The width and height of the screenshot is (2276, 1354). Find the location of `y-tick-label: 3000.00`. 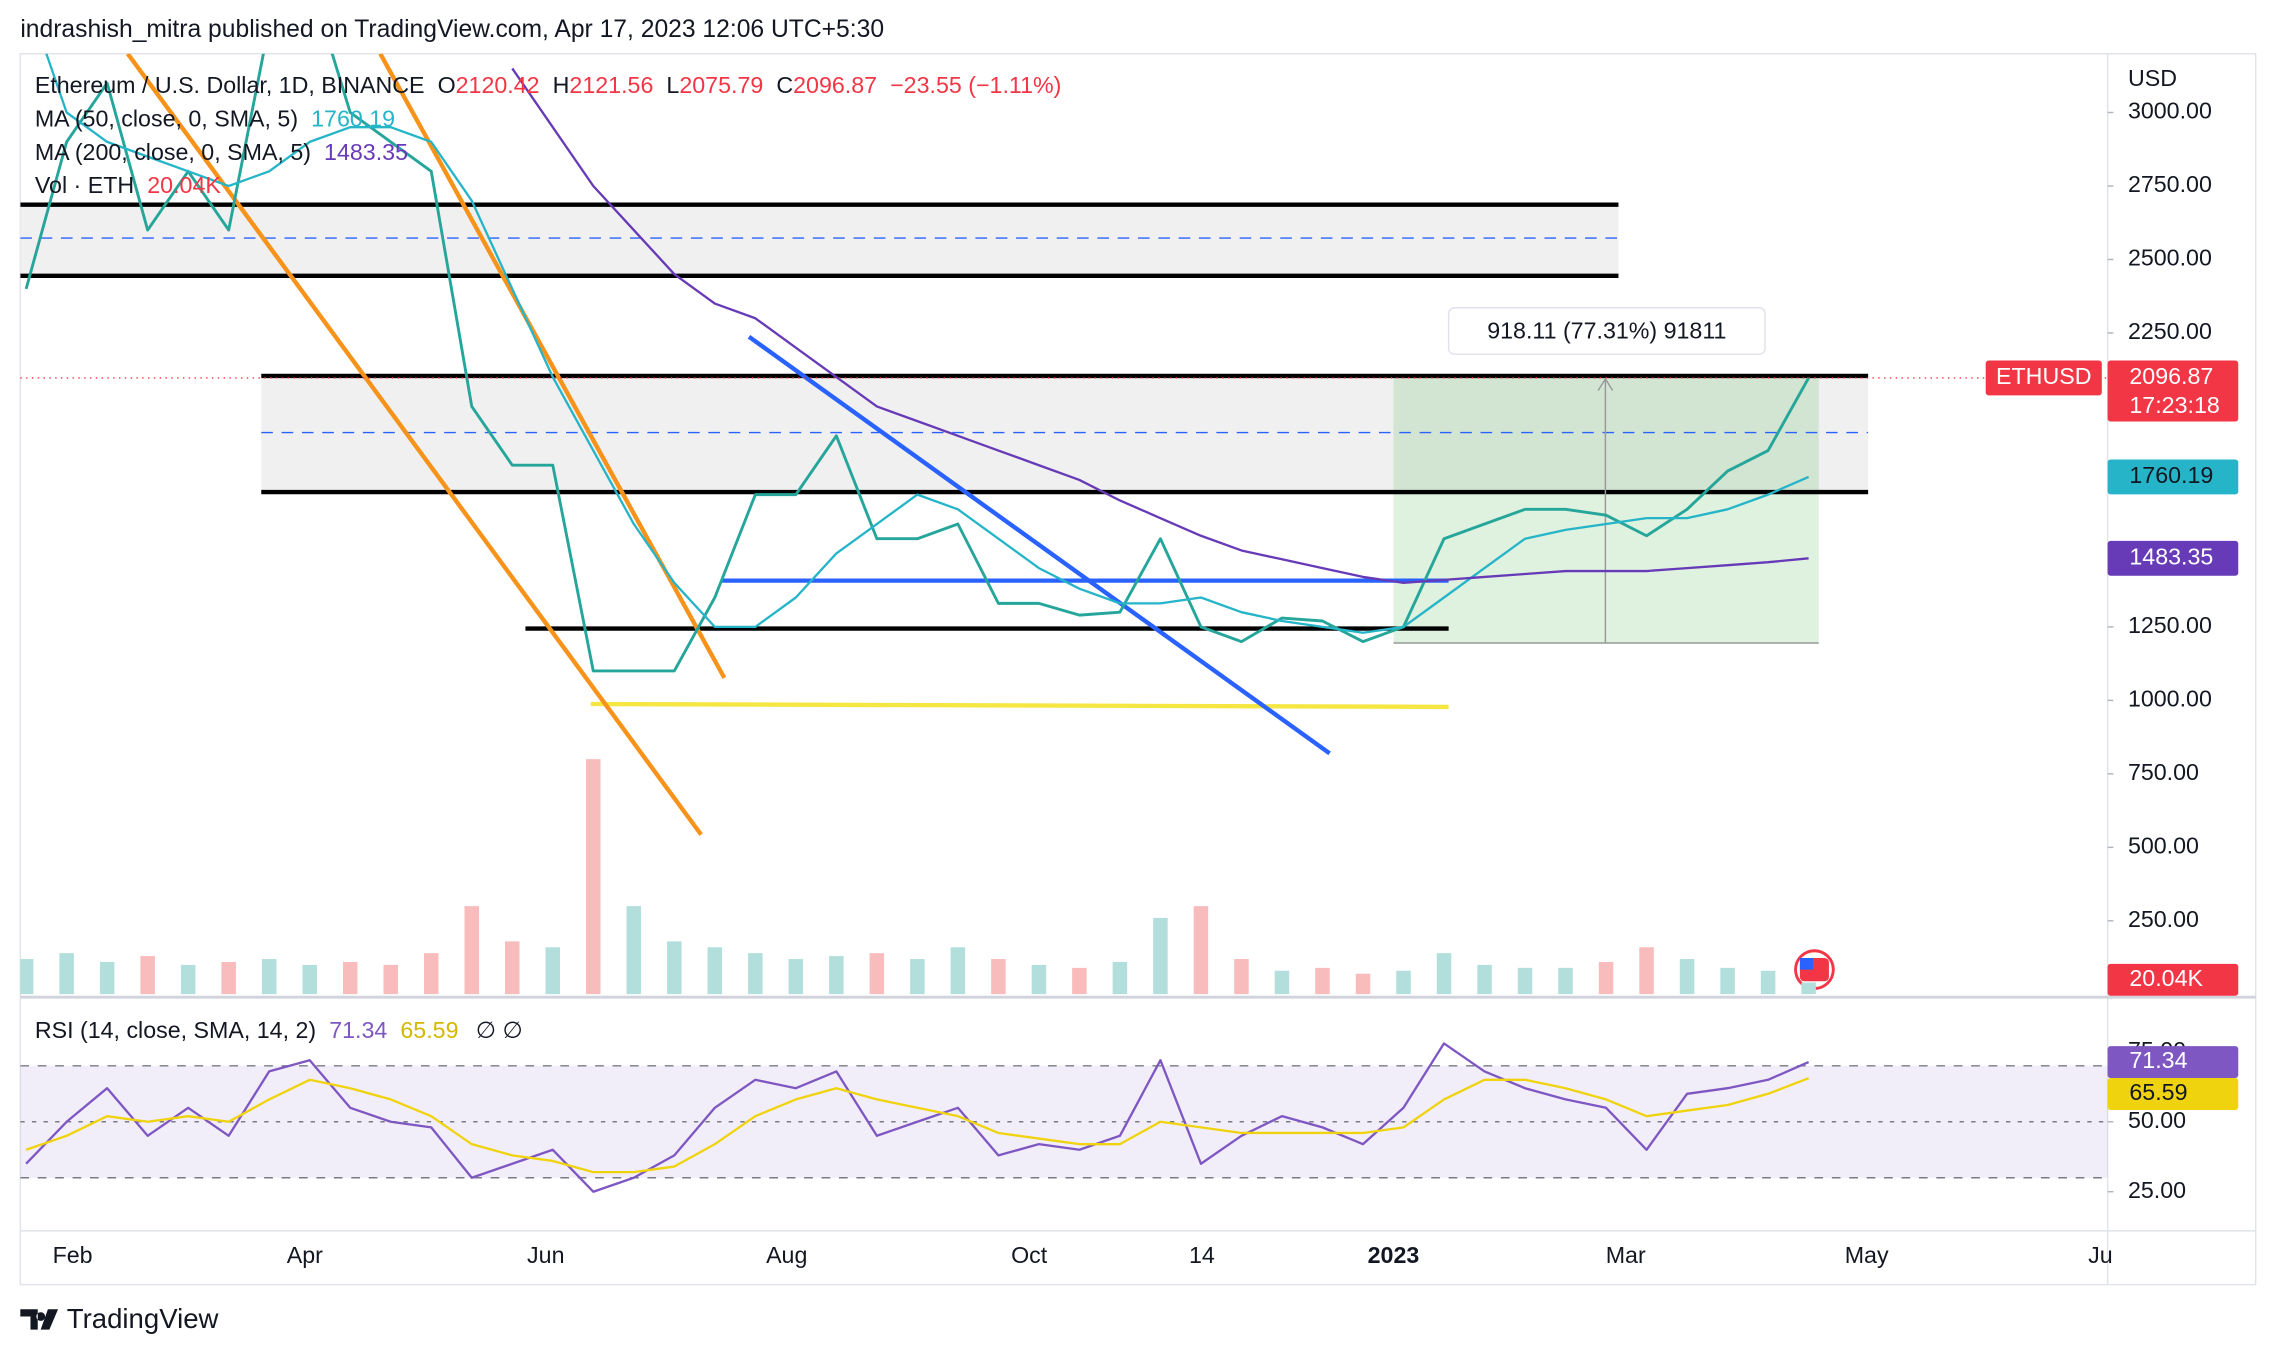

y-tick-label: 3000.00 is located at coordinates (2170, 111).